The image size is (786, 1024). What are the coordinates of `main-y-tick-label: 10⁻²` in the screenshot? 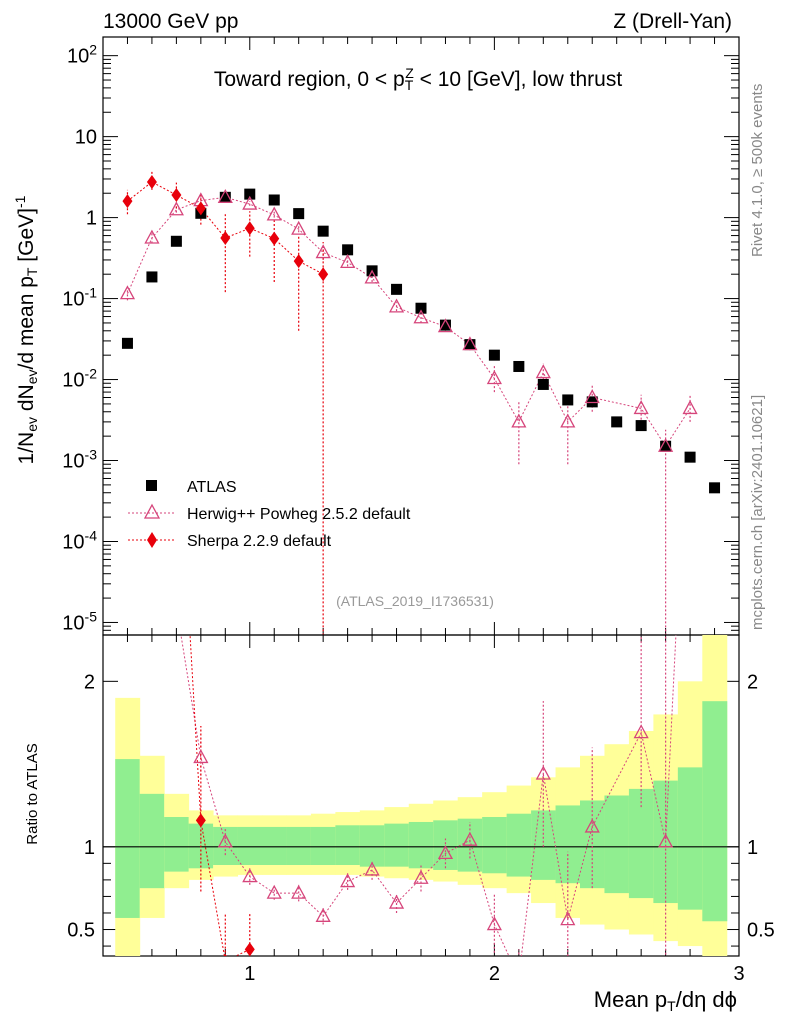 It's located at (79, 379).